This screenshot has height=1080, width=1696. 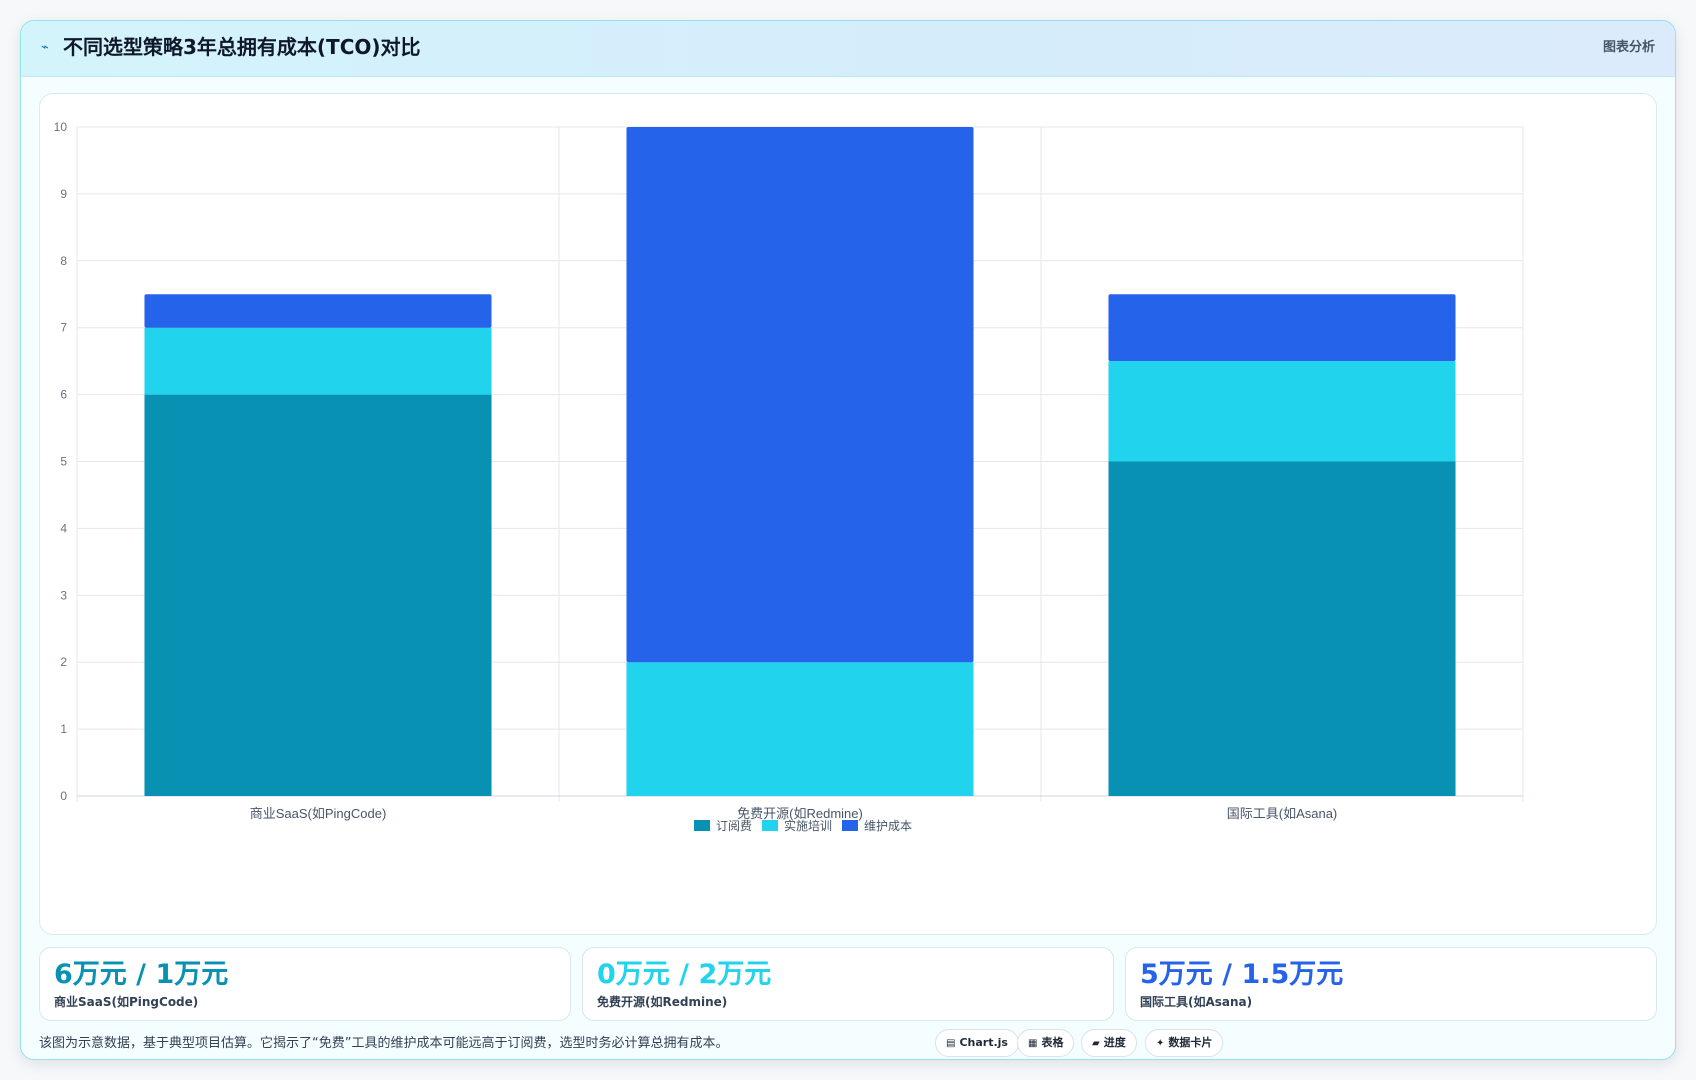 What do you see at coordinates (63, 261) in the screenshot?
I see `y-tick-label: 8` at bounding box center [63, 261].